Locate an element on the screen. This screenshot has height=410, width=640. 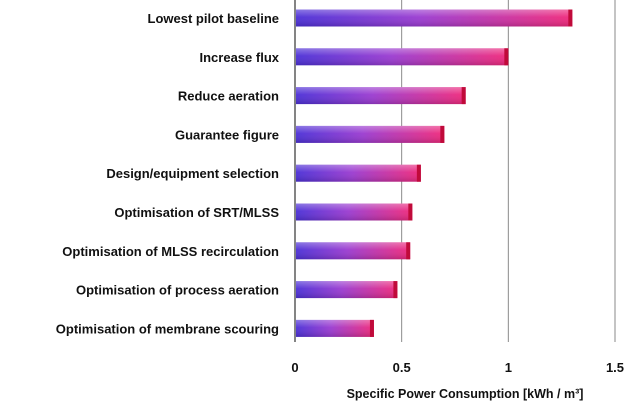
category-label: Lowest pilot baseline is located at coordinates (213, 18).